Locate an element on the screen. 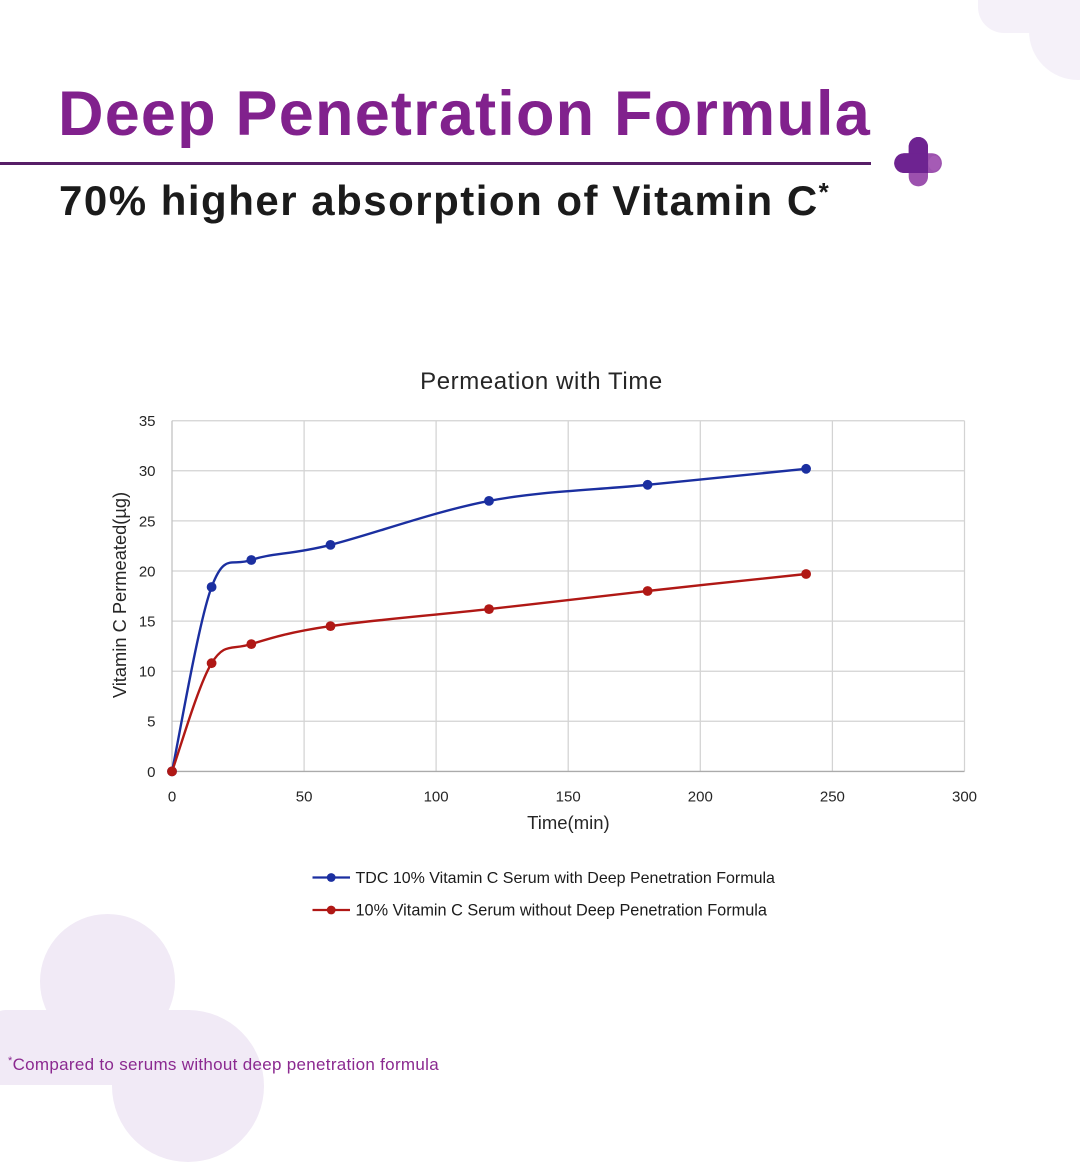 The height and width of the screenshot is (1162, 1080). svg-text: 20 is located at coordinates (147, 571).